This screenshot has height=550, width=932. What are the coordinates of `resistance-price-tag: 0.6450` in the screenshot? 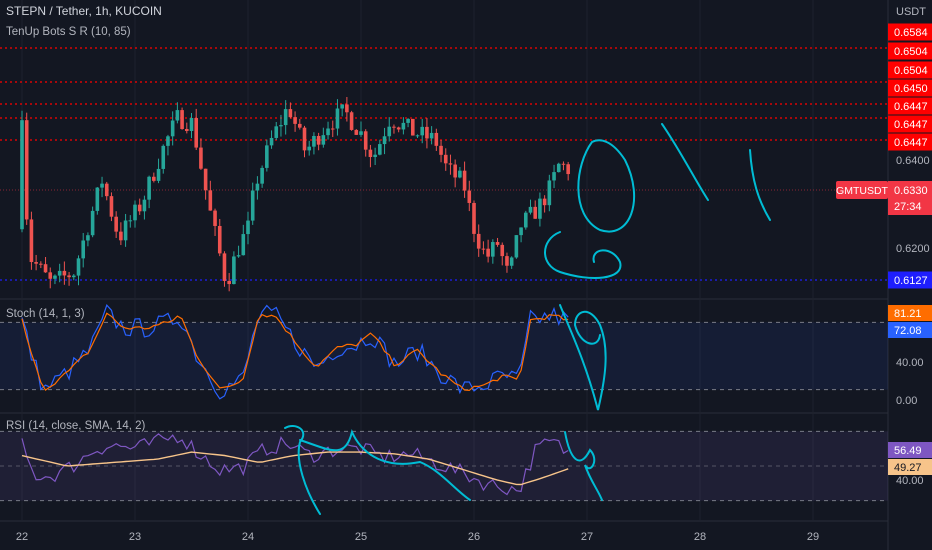 It's located at (910, 88).